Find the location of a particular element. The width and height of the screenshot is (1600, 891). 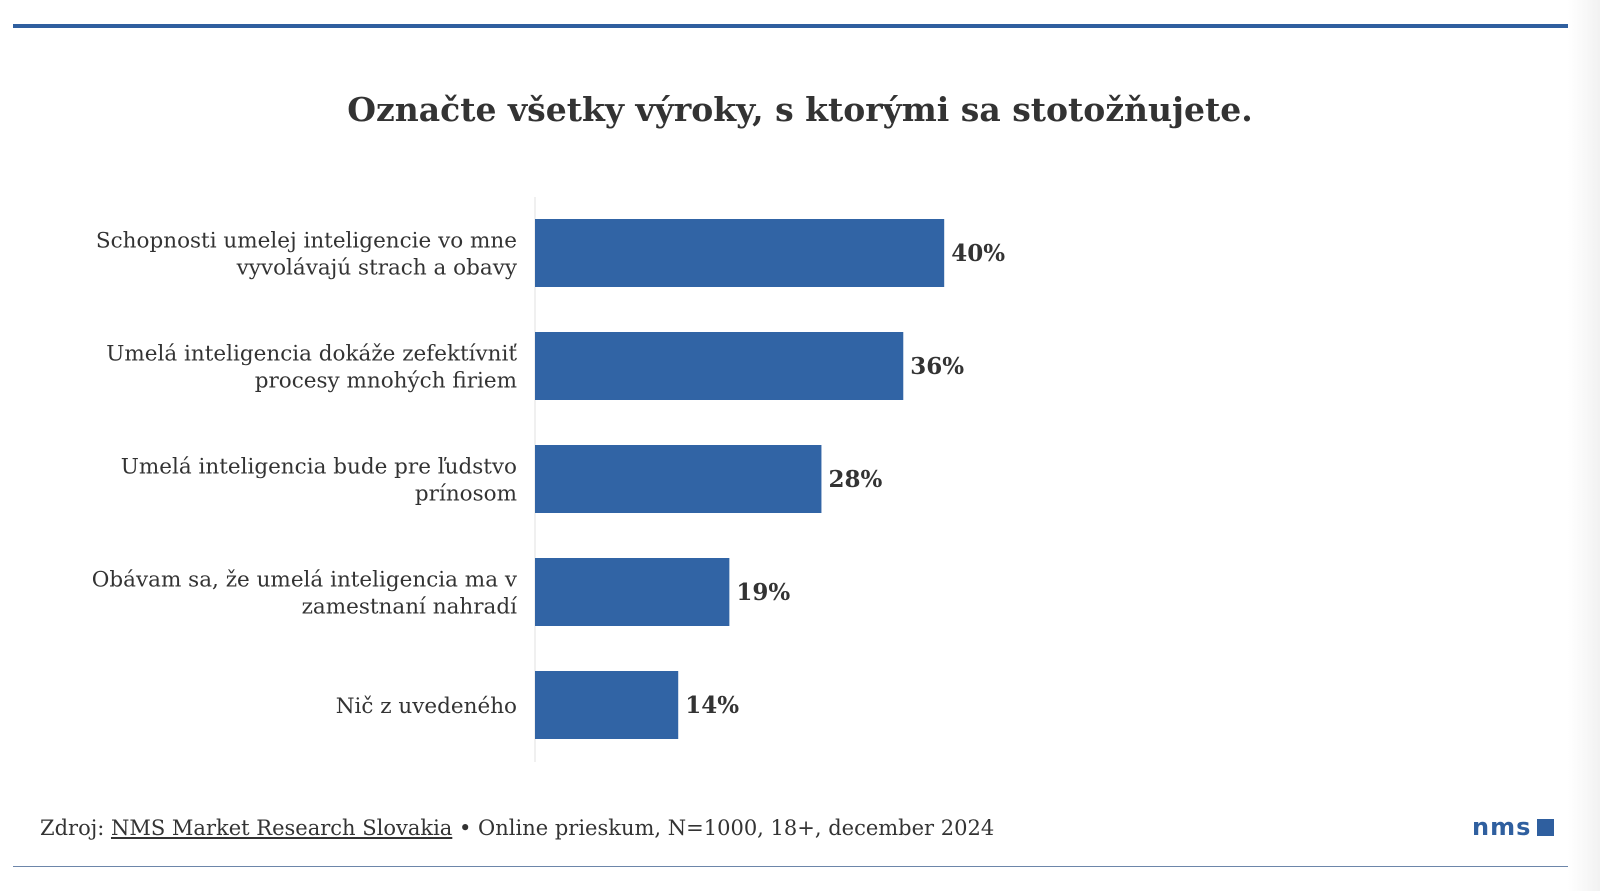

nms-logo: nms is located at coordinates (1513, 827).